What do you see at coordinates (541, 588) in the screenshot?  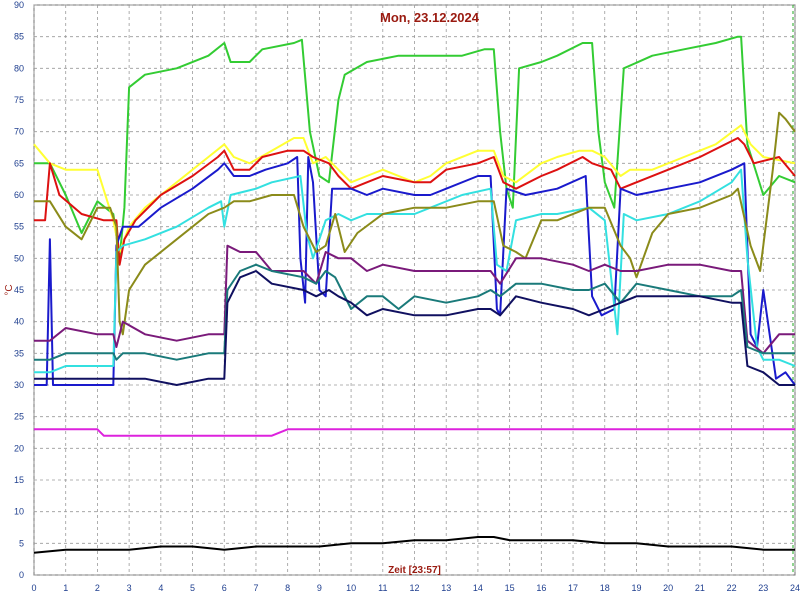 I see `x-tick-label: 16` at bounding box center [541, 588].